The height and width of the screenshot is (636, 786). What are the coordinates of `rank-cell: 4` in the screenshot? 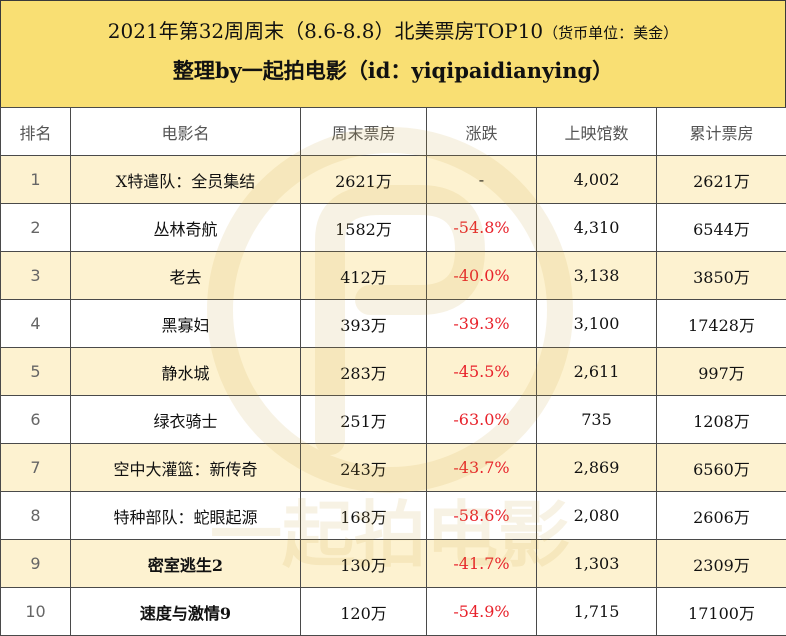 It's located at (35, 323).